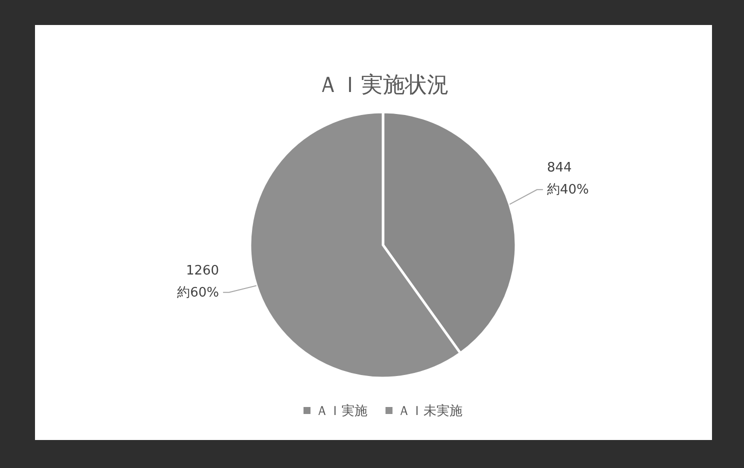 This screenshot has height=468, width=744. What do you see at coordinates (567, 179) in the screenshot?
I see `data-label: 844 約40%` at bounding box center [567, 179].